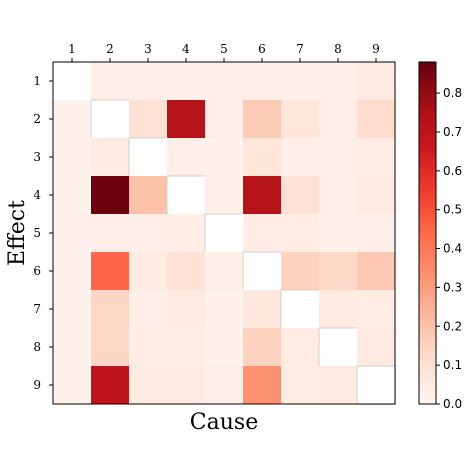 The height and width of the screenshot is (474, 474). Describe the element at coordinates (338, 49) in the screenshot. I see `x-tick-label: 8` at that location.